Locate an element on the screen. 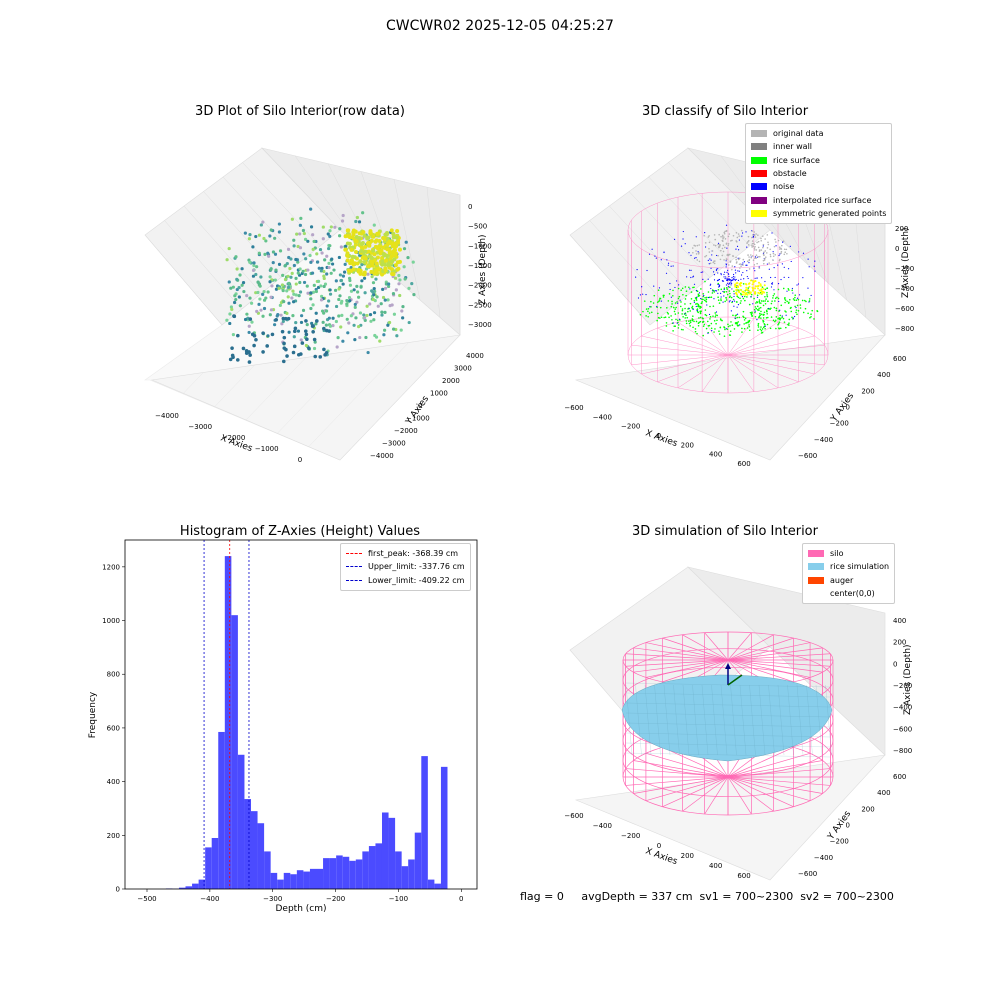 This screenshot has height=1000, width=1000. panel4-x-tick-label: −200 is located at coordinates (630, 836).